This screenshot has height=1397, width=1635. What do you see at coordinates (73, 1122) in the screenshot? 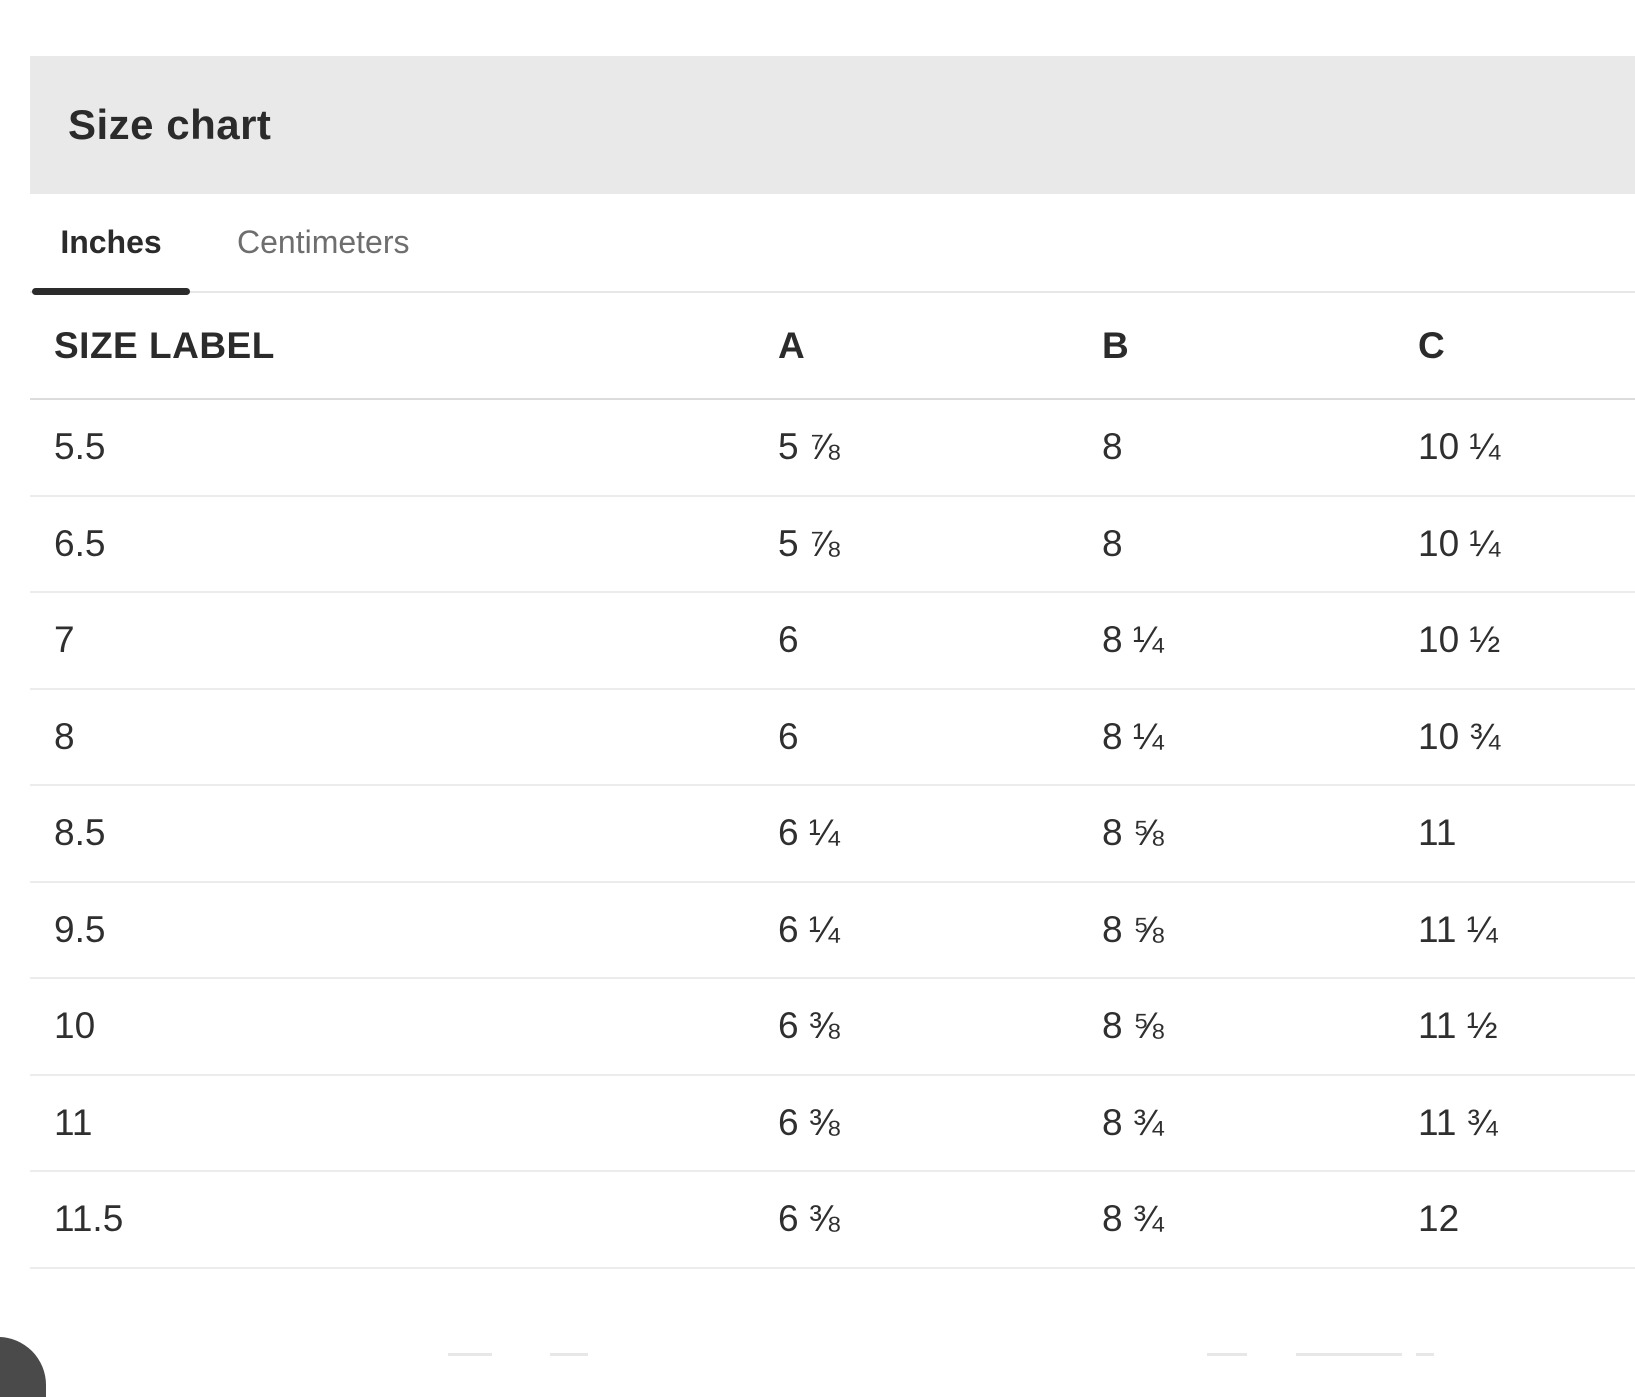
I see `cell-size-label: 11` at bounding box center [73, 1122].